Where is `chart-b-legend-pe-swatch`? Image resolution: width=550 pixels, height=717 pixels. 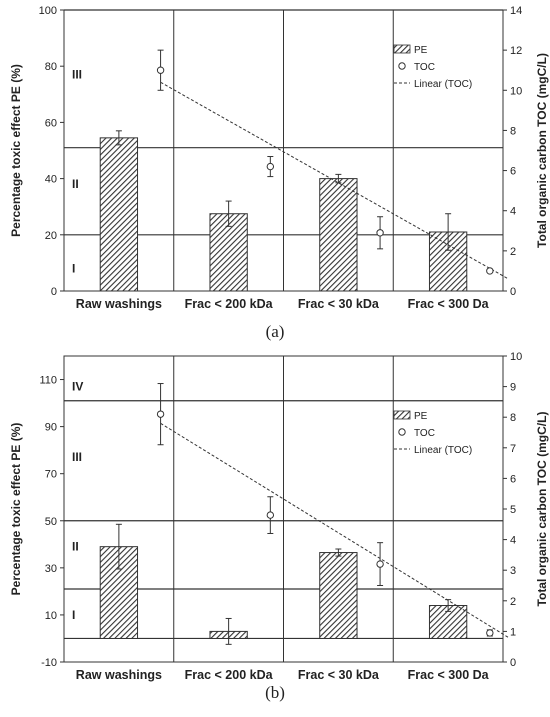
chart-b-legend-pe-swatch is located at coordinates (402, 415).